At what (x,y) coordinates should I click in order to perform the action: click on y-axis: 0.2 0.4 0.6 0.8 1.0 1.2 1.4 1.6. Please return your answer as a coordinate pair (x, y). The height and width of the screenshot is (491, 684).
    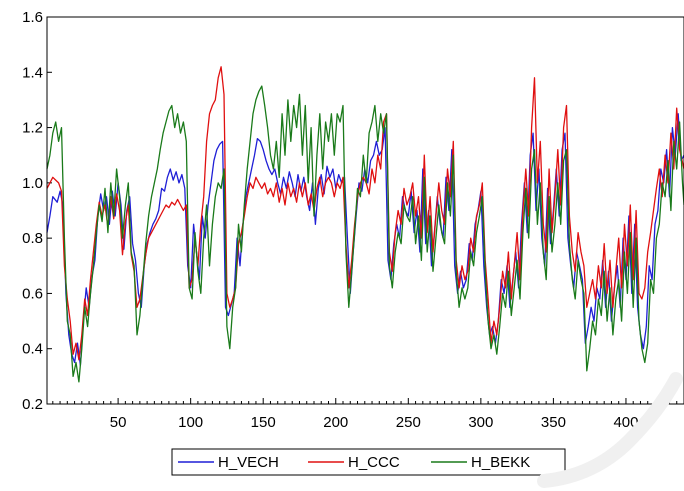
    Looking at the image, I should click on (37, 211).